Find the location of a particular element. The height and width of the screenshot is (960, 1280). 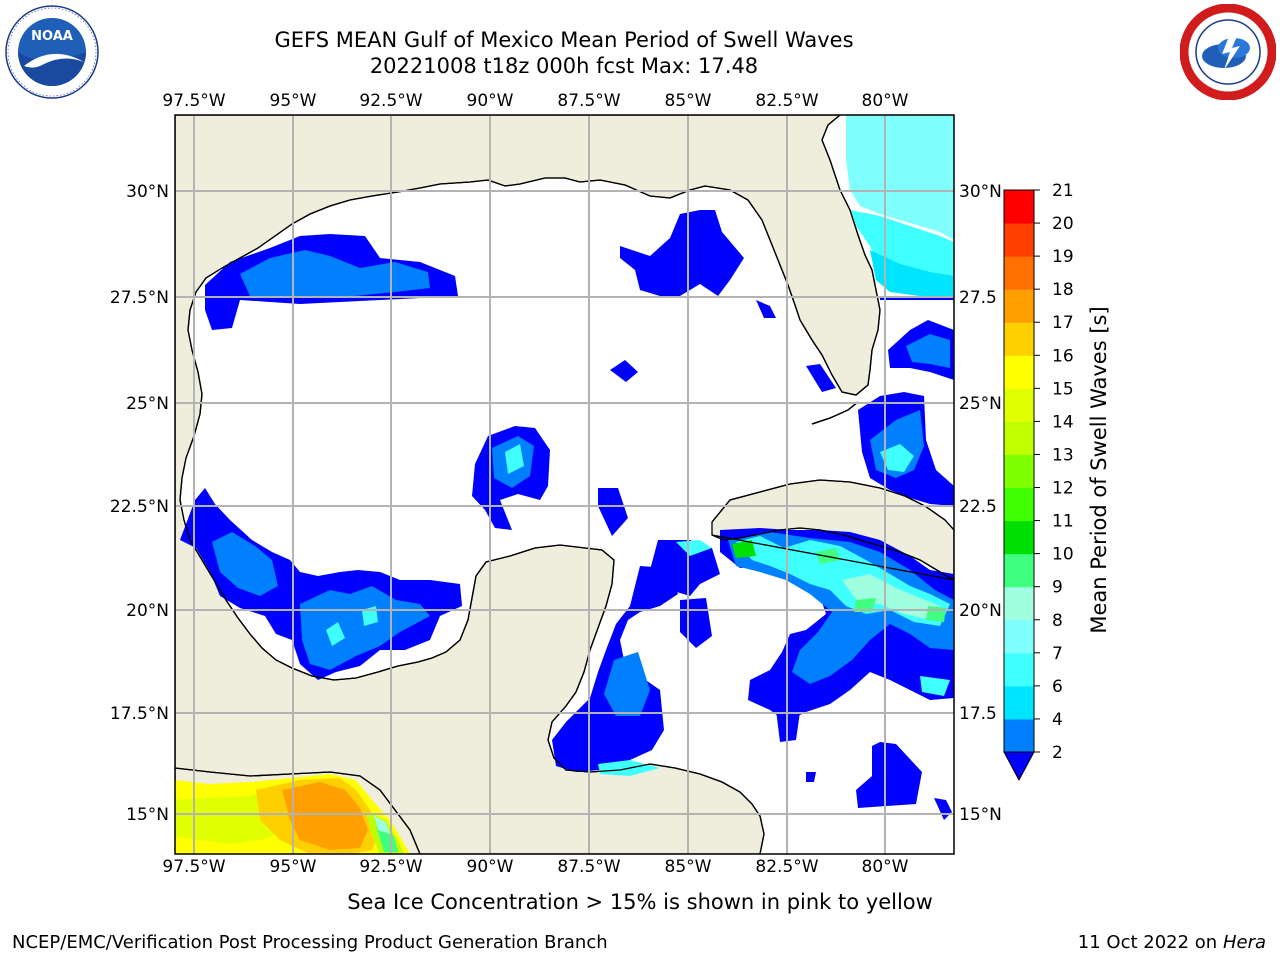

colorbar-tick-label: 11 is located at coordinates (1063, 522).